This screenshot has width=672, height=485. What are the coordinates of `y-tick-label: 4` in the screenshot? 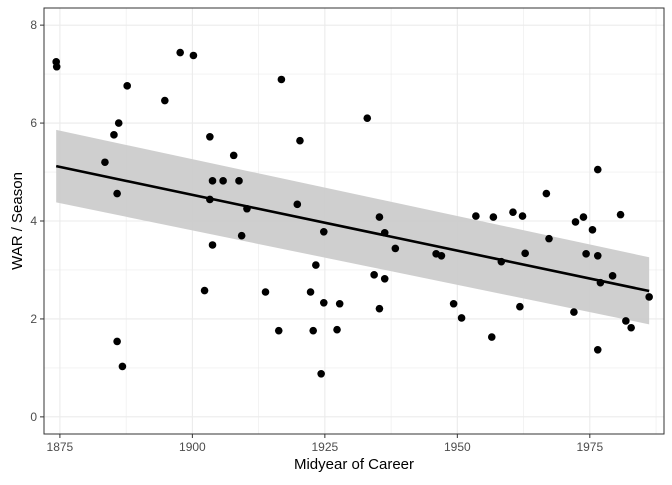 It's located at (33, 221).